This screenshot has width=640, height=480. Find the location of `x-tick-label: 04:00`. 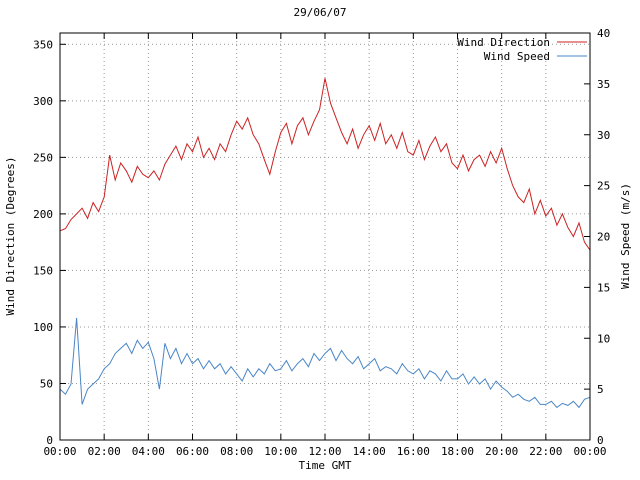

x-tick-label: 04:00 is located at coordinates (148, 451).